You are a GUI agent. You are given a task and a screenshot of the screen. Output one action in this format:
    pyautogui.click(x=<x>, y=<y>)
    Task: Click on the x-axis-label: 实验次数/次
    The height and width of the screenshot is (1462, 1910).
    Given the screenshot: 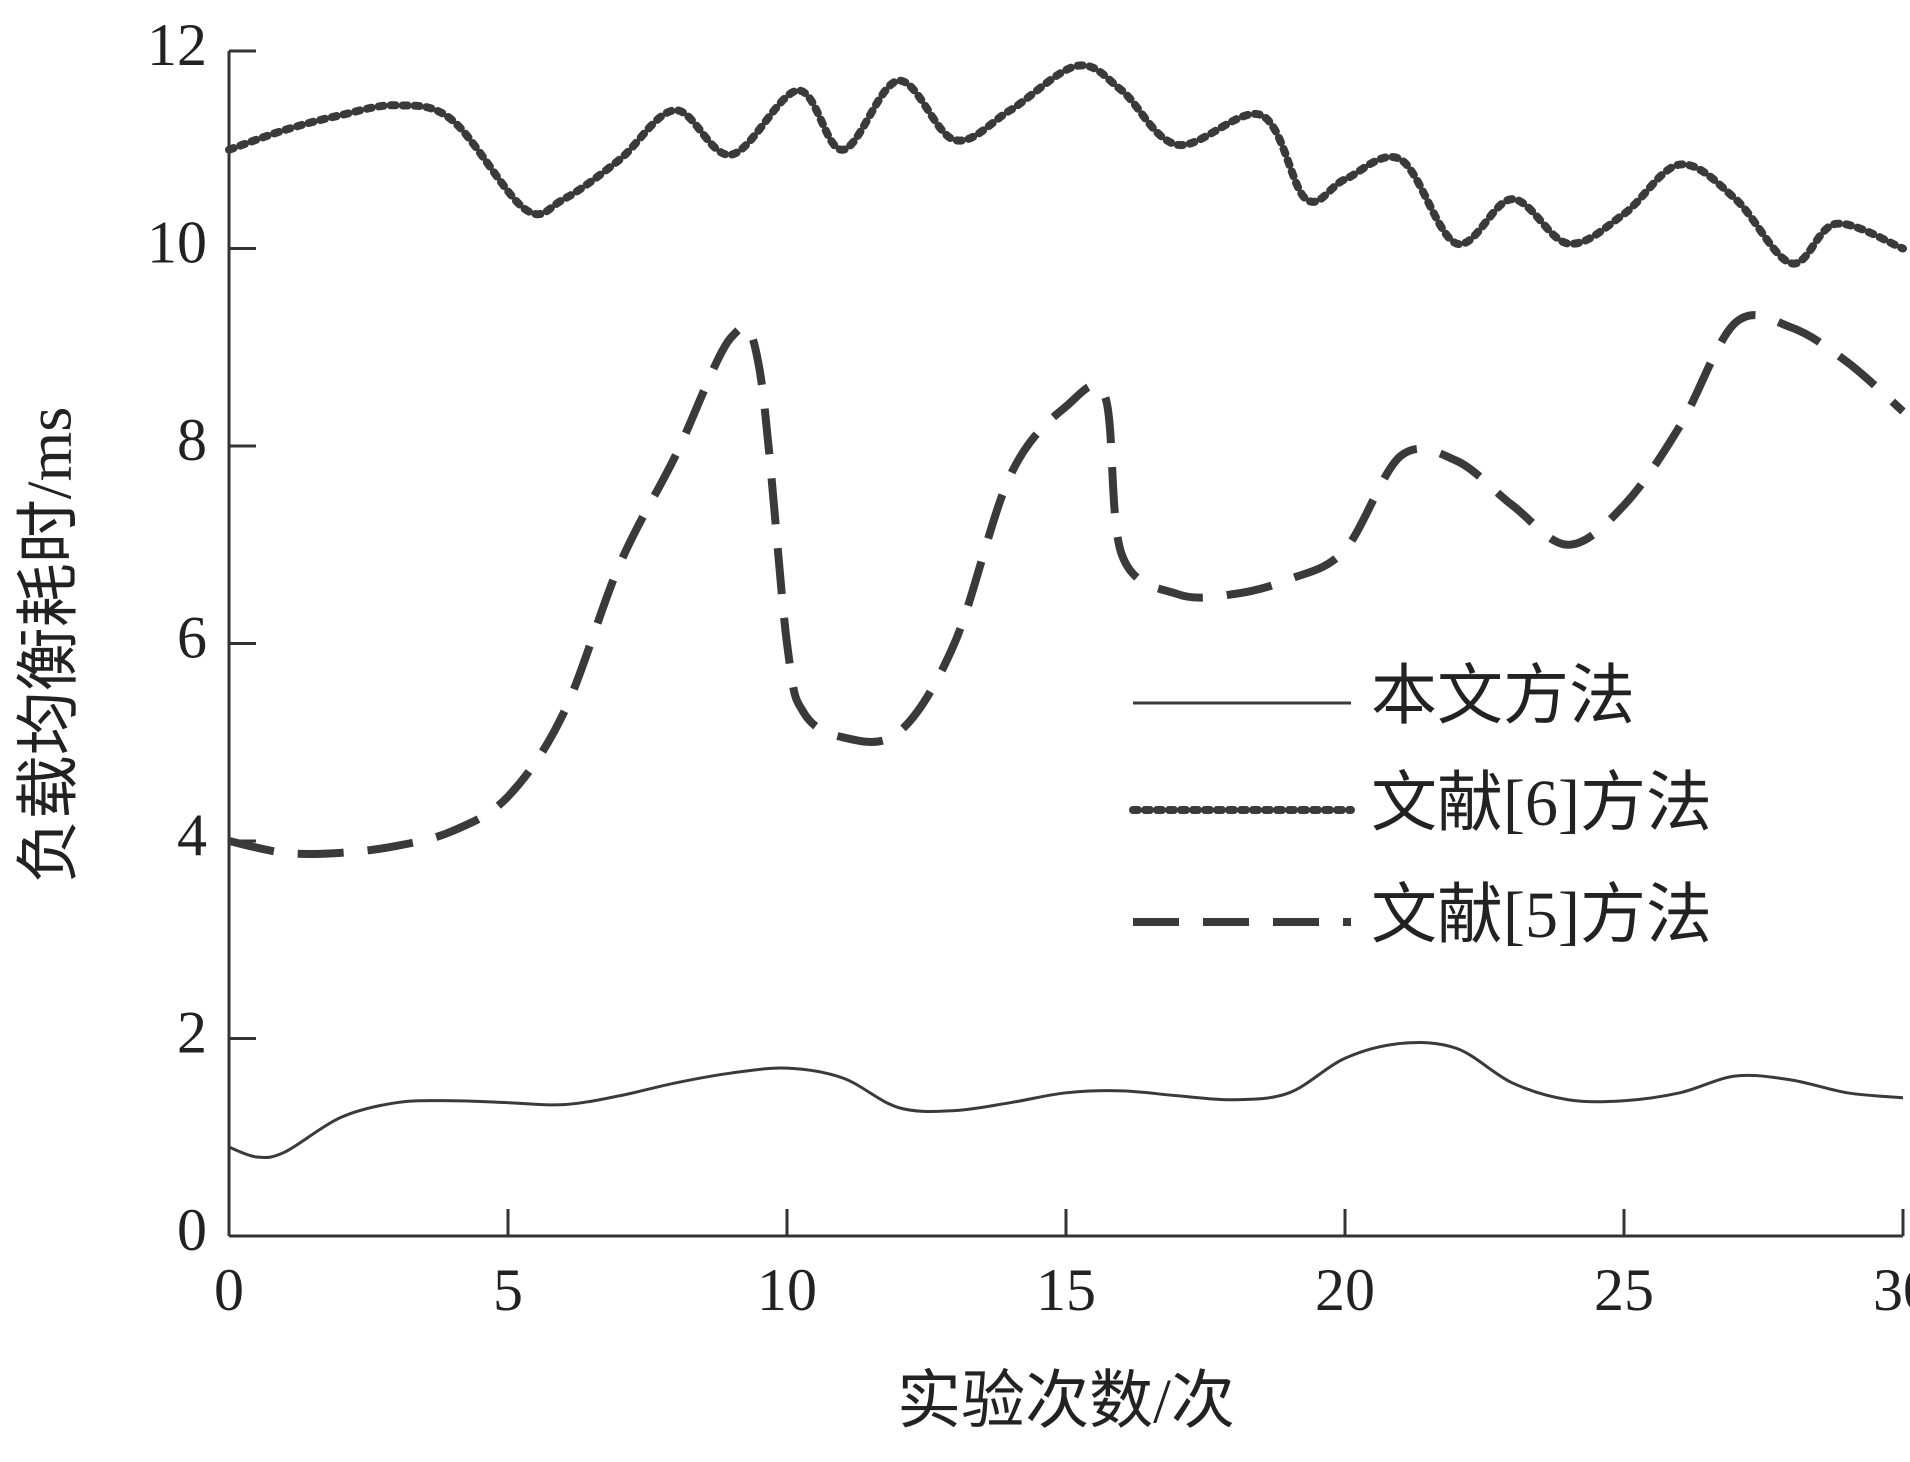 What is the action you would take?
    pyautogui.click(x=1066, y=1401)
    